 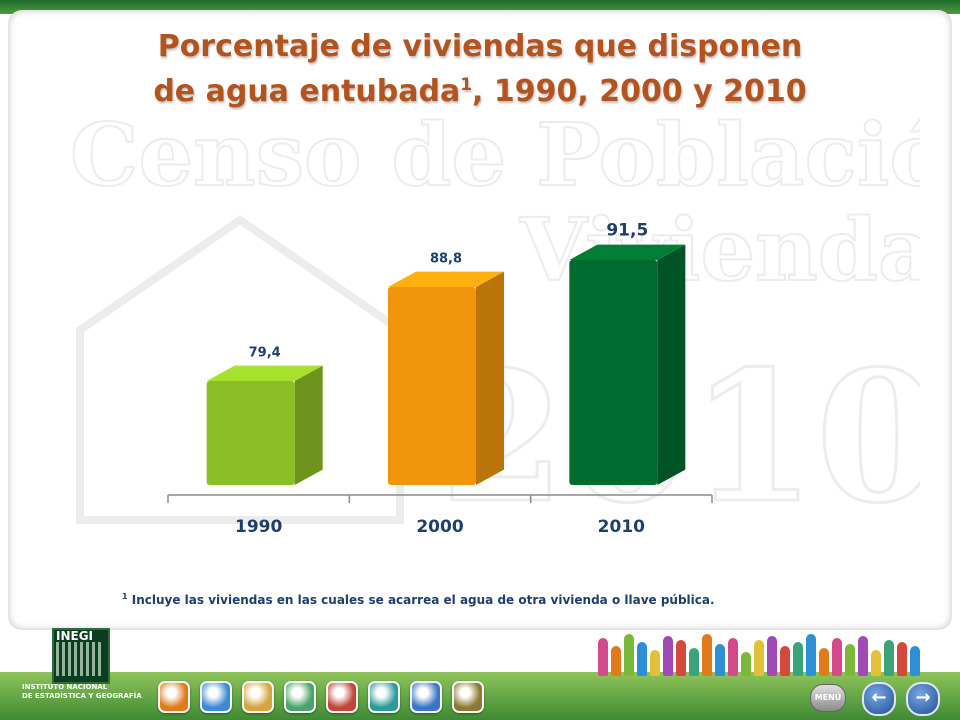 What do you see at coordinates (446, 259) in the screenshot?
I see `data-label: 88,8` at bounding box center [446, 259].